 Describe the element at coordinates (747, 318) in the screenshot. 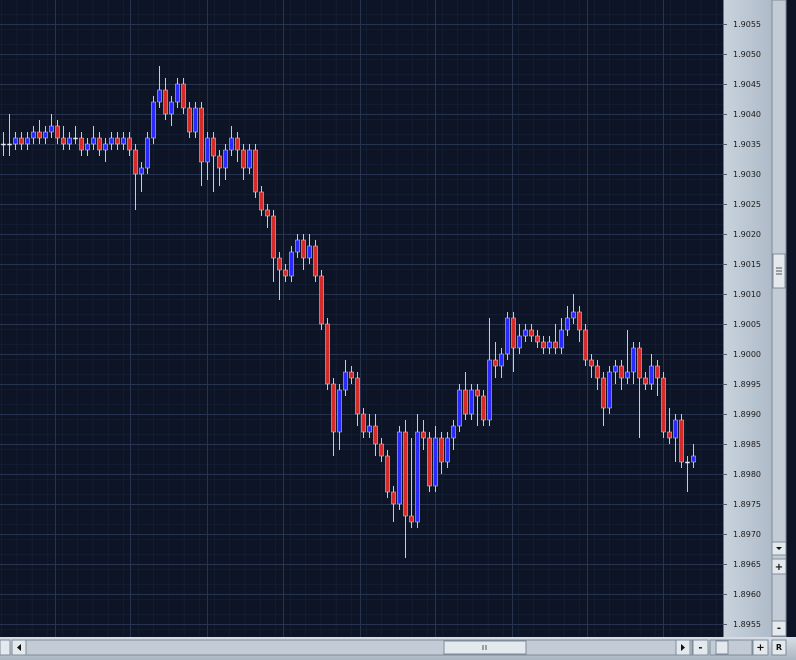

I see `price-axis-panel` at that location.